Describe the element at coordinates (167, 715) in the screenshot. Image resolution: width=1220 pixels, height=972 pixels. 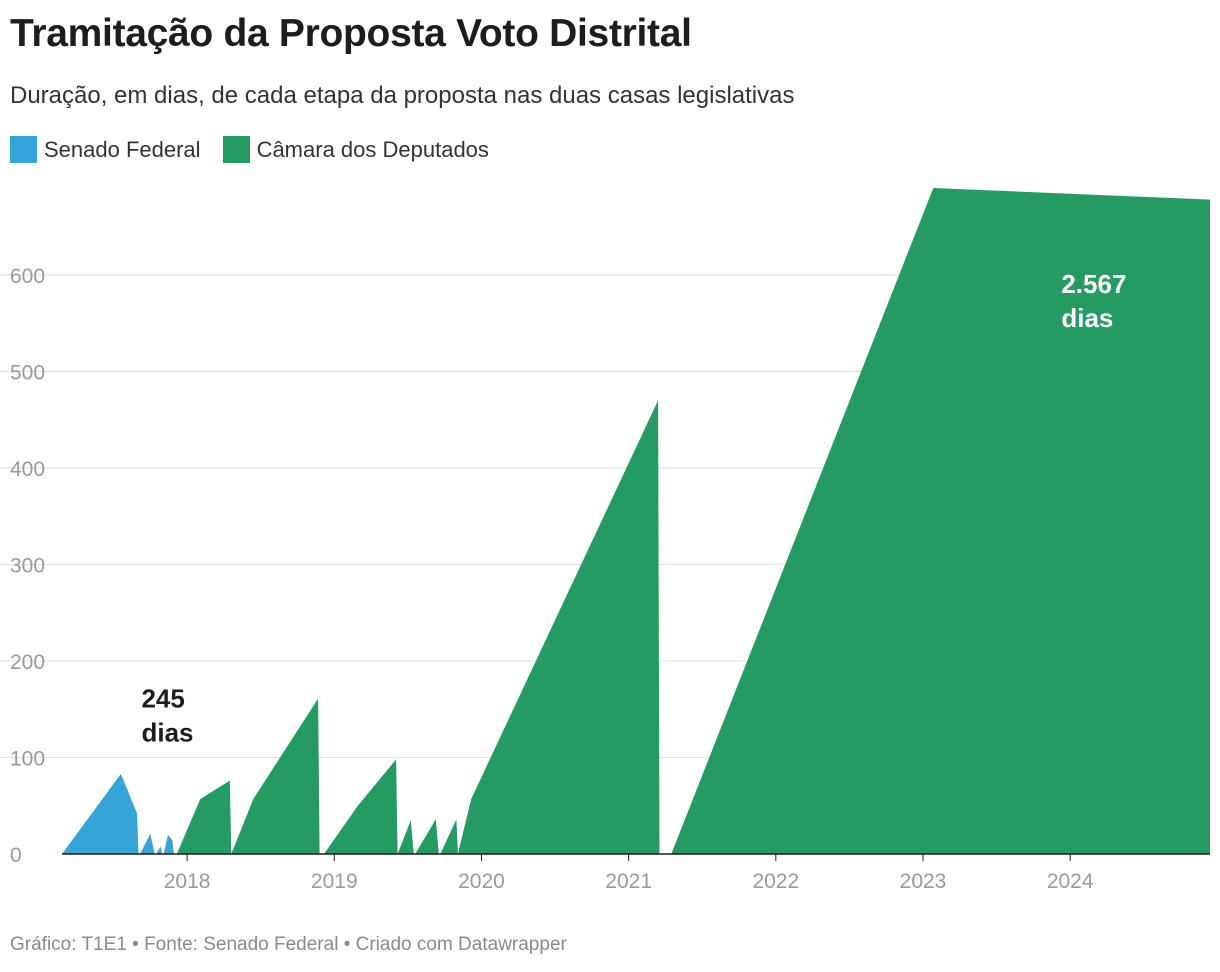
I see `annotation-label-1: 245 dias` at that location.